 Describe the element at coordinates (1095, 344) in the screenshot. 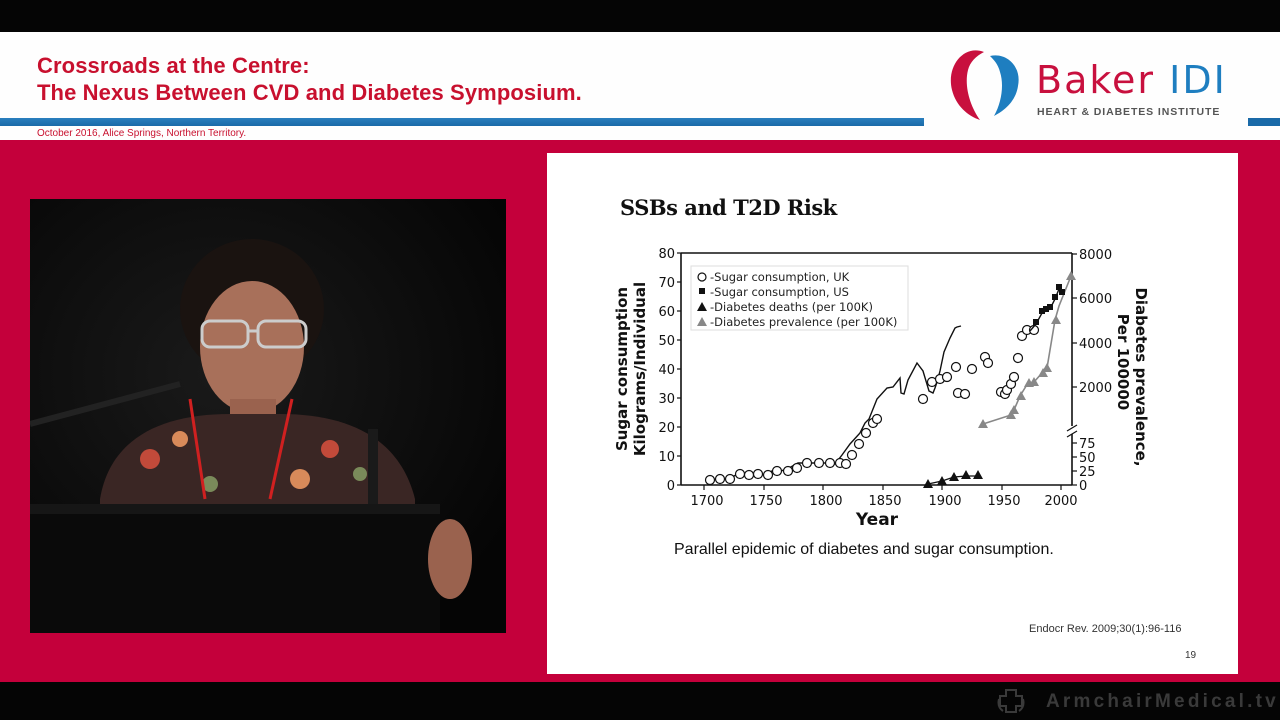

I see `y-right-tick-4000: 4000` at that location.